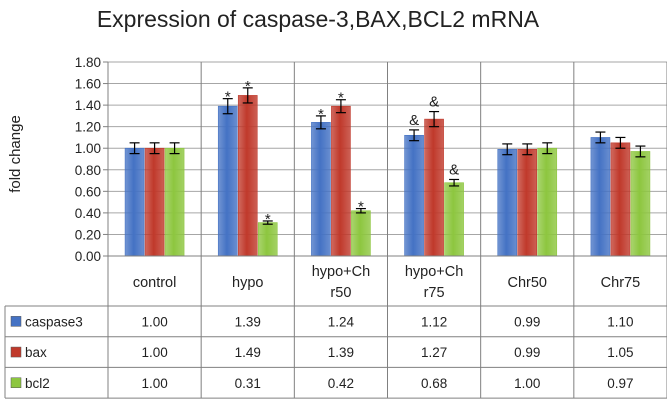 The height and width of the screenshot is (400, 667). I want to click on chart-title: Expression of caspase-3,BAX,BCL2 mRNA, so click(318, 19).